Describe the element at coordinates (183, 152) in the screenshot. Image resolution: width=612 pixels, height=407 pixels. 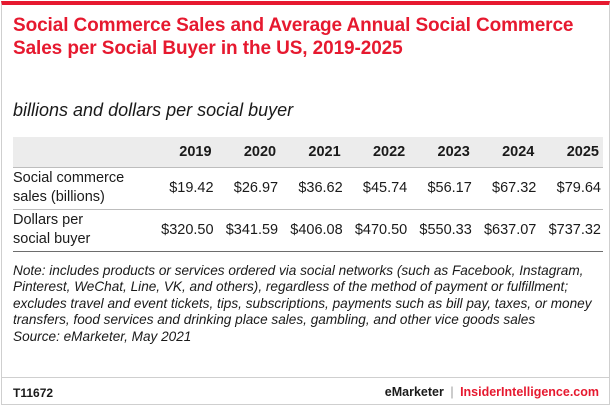
I see `column-header: 2019` at that location.